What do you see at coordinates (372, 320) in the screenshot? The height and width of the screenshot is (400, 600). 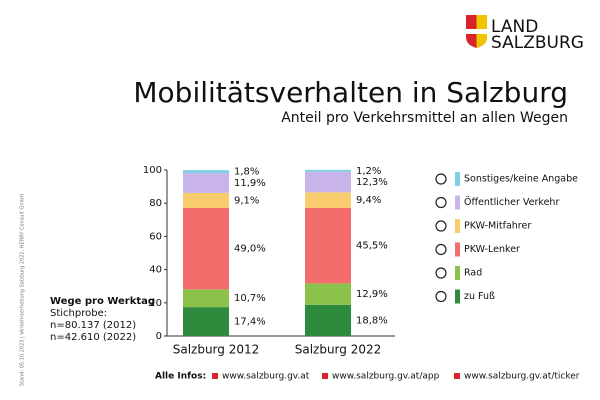 I see `value-label: 18,8%` at bounding box center [372, 320].